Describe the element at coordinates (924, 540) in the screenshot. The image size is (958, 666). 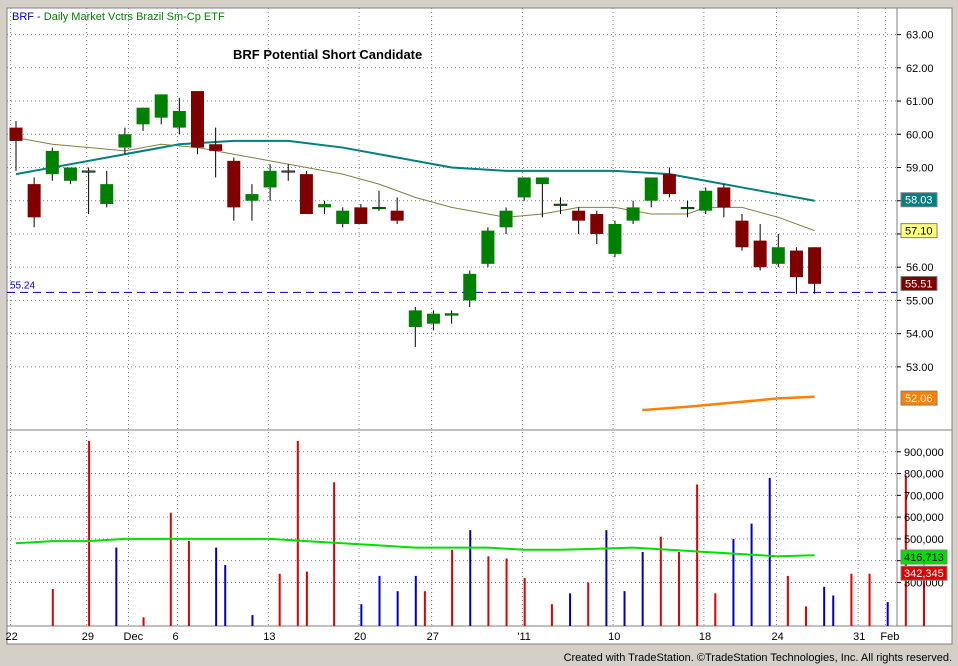
I see `volume-tick-label: 500,000` at that location.